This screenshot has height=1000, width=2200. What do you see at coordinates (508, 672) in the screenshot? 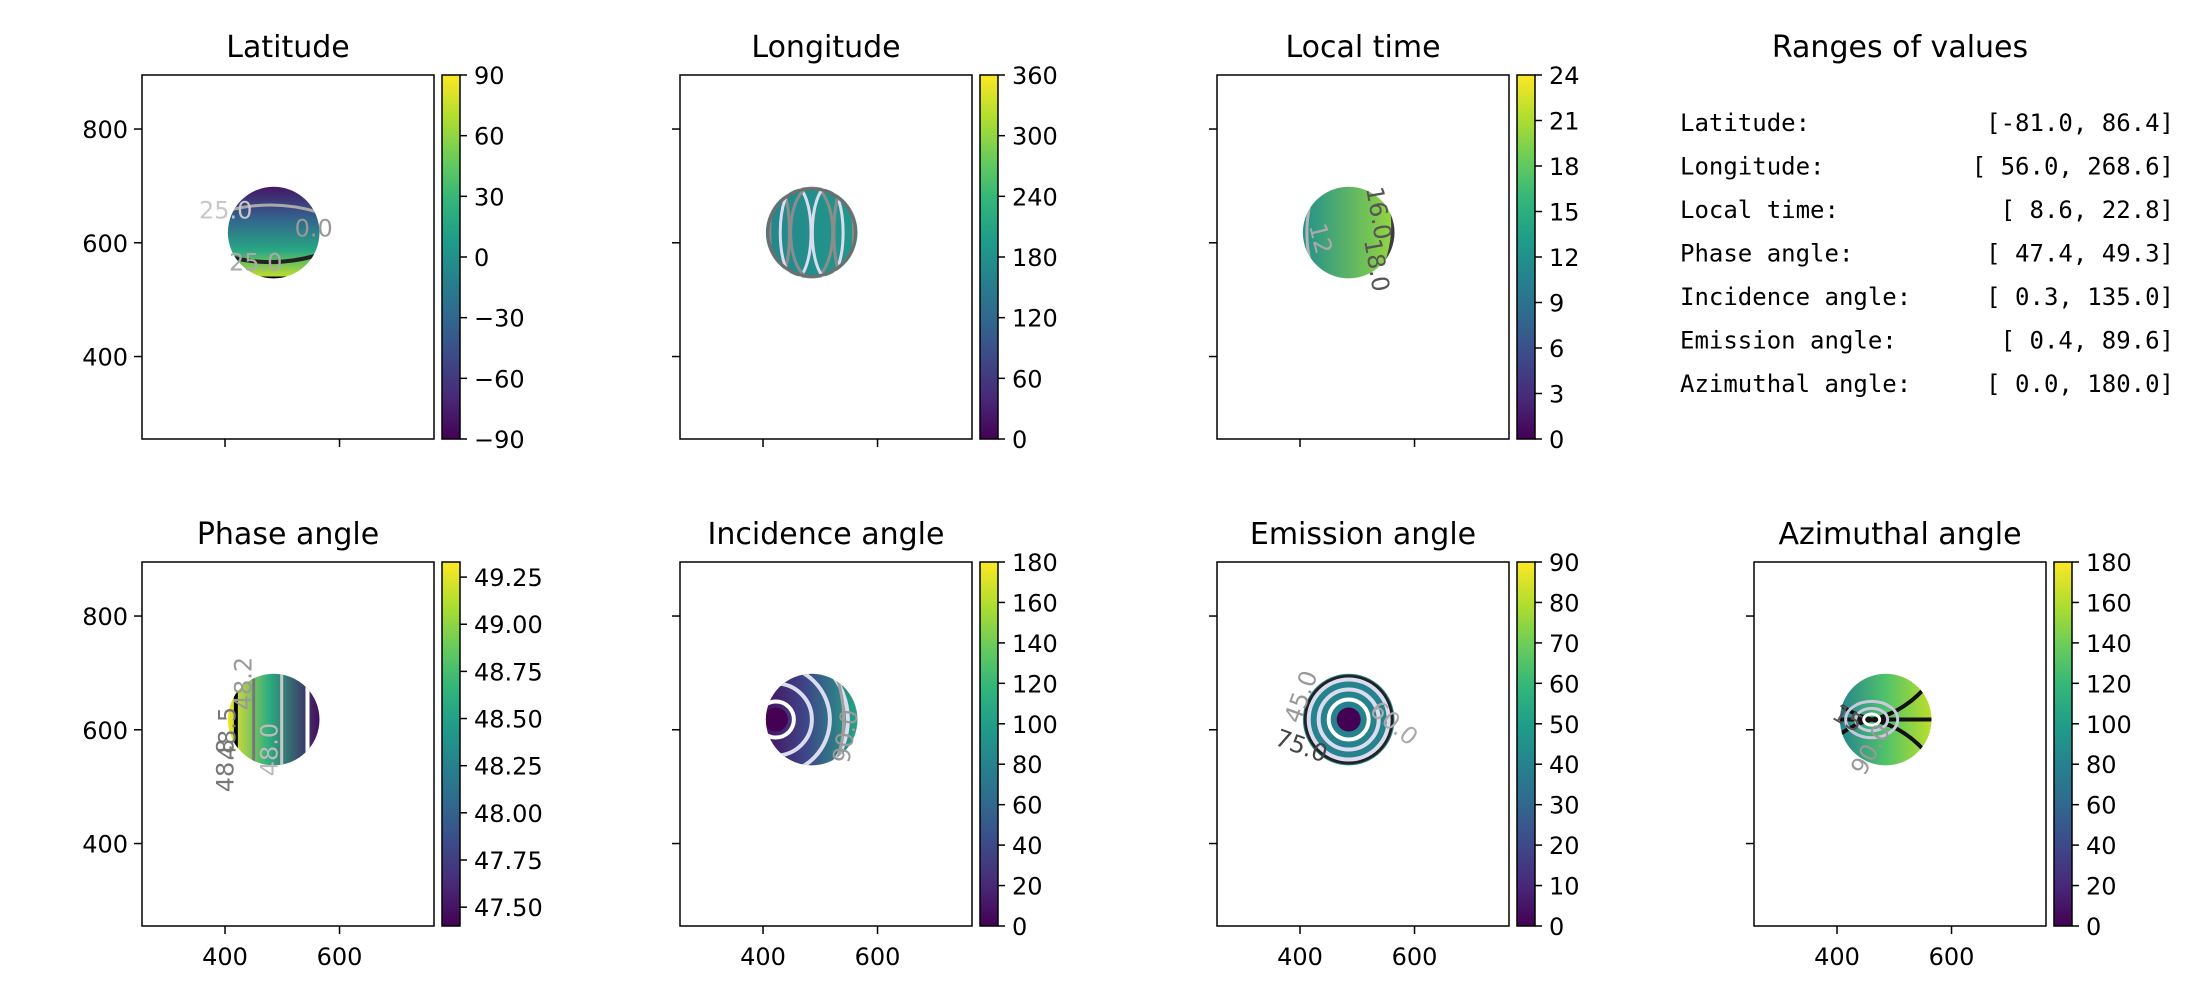
I see `colorbar-tick-label: 48.75` at bounding box center [508, 672].